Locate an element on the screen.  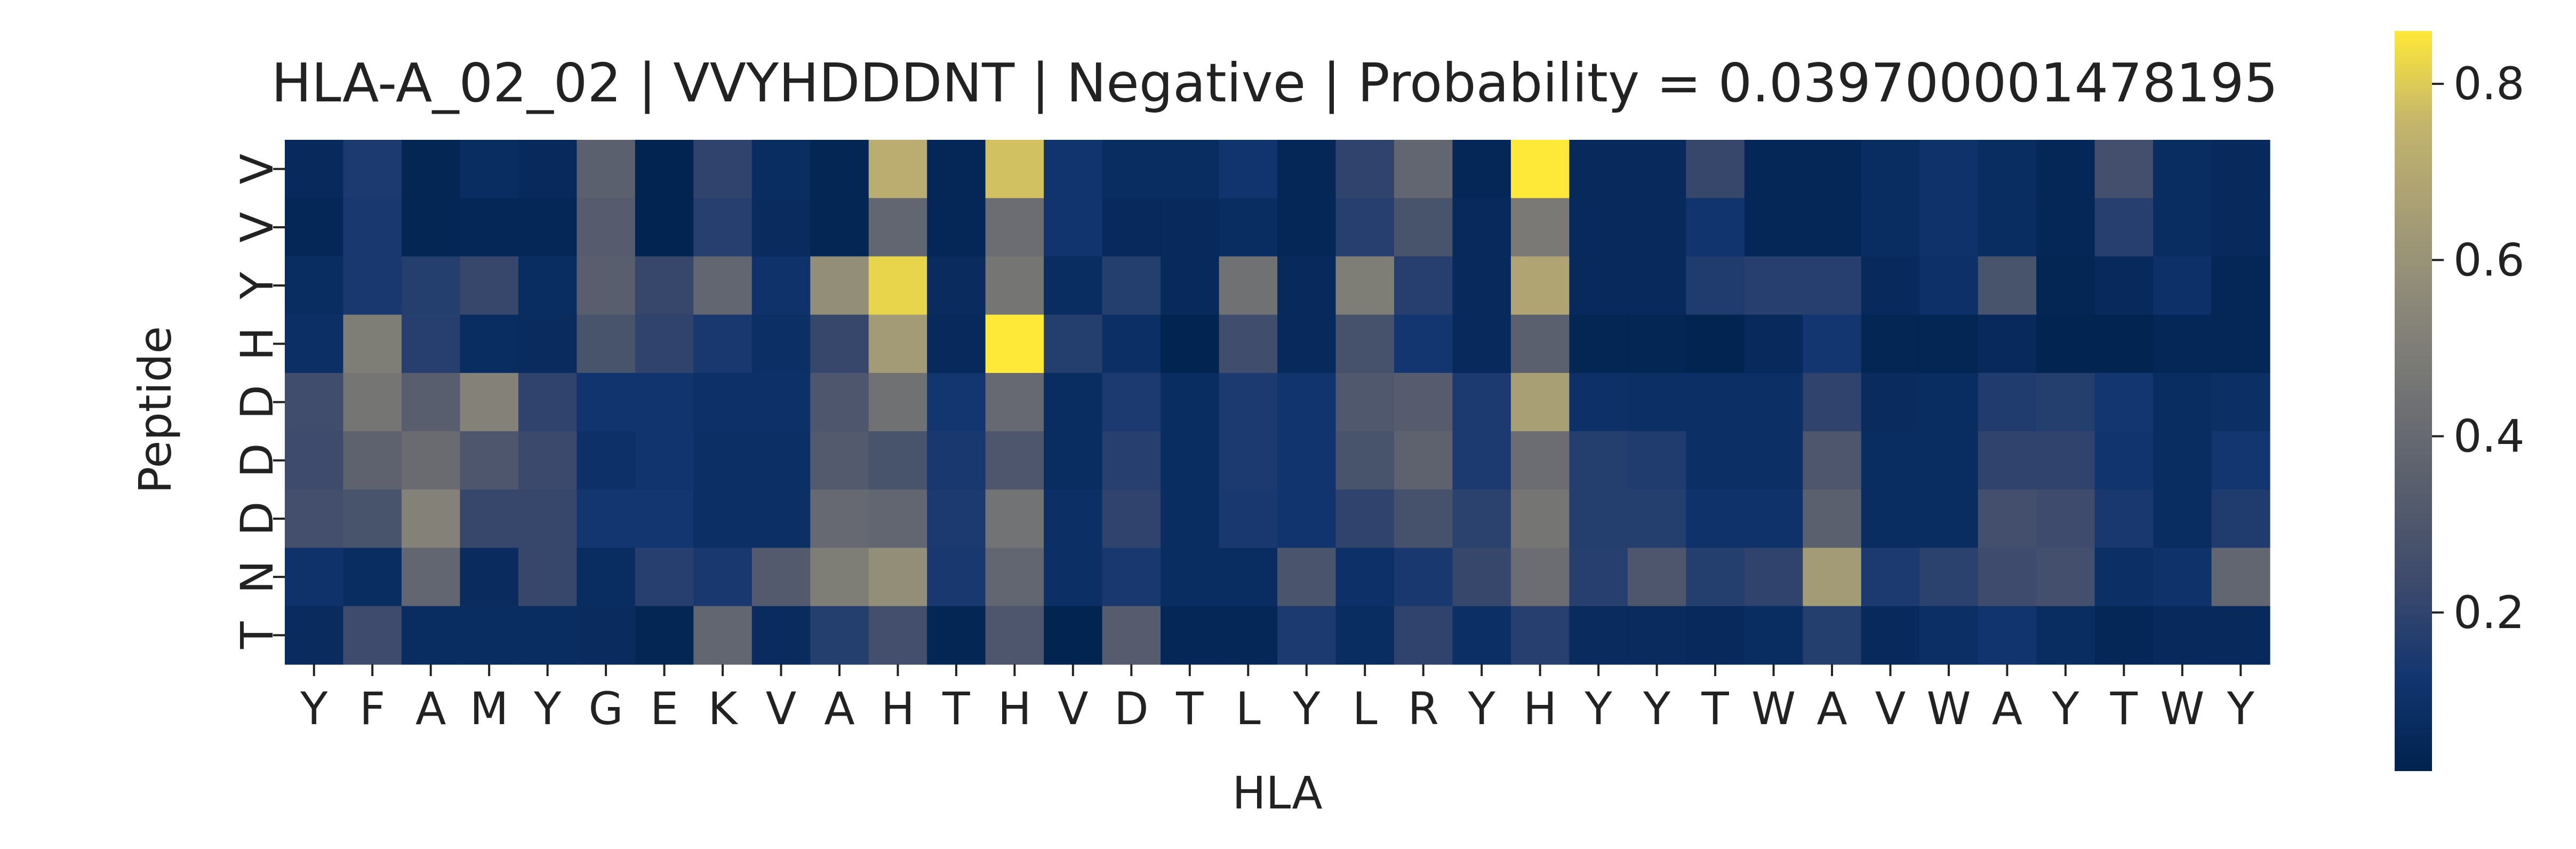
heatmap-cell-r2-c17 is located at coordinates (1307, 285).